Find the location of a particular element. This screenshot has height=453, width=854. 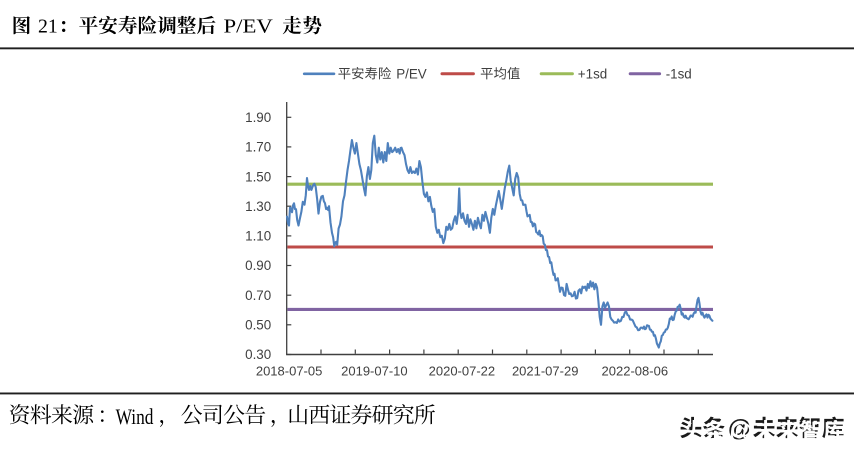

svg-text: 2018-07-05 is located at coordinates (289, 371).